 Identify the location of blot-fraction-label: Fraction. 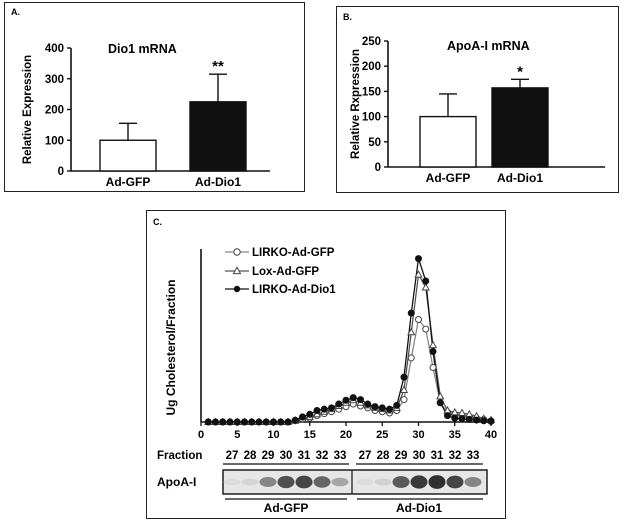
(179, 456).